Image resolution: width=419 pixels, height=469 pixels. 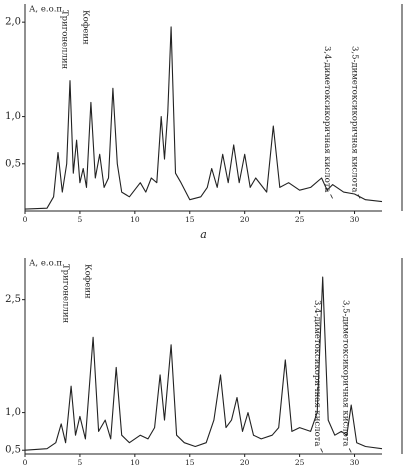 What do you see at coordinates (13, 299) in the screenshot?
I see `y-tick-label: 2,5` at bounding box center [13, 299].